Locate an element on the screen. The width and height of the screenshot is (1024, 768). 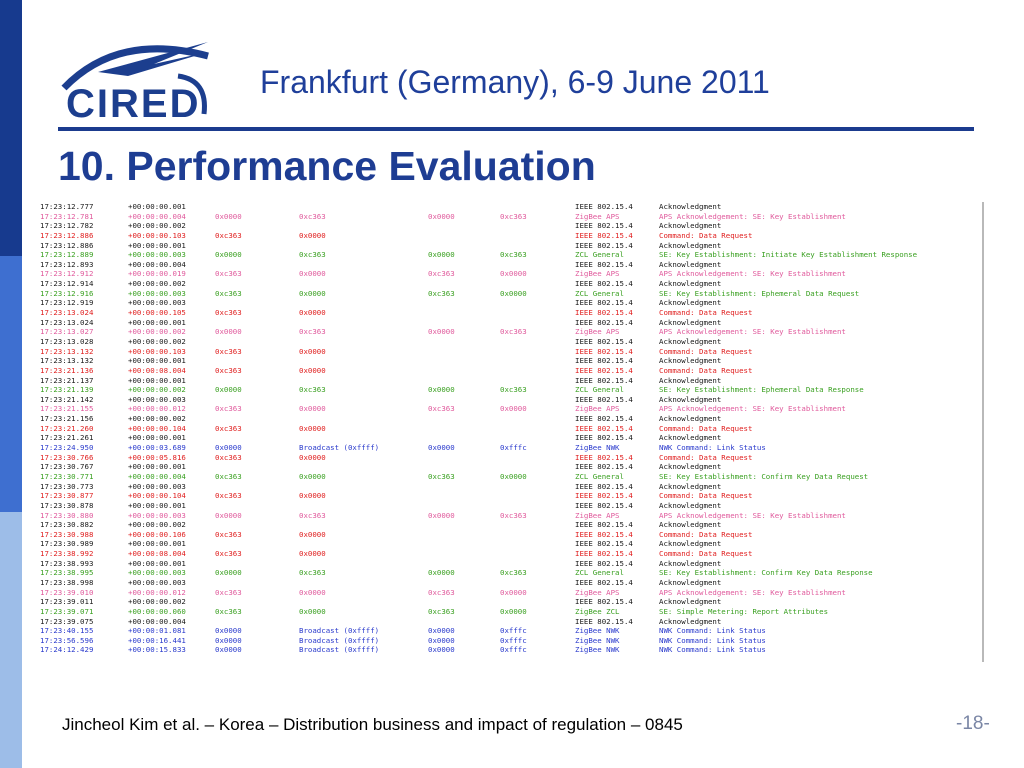
side-strip-middle is located at coordinates (11, 384).